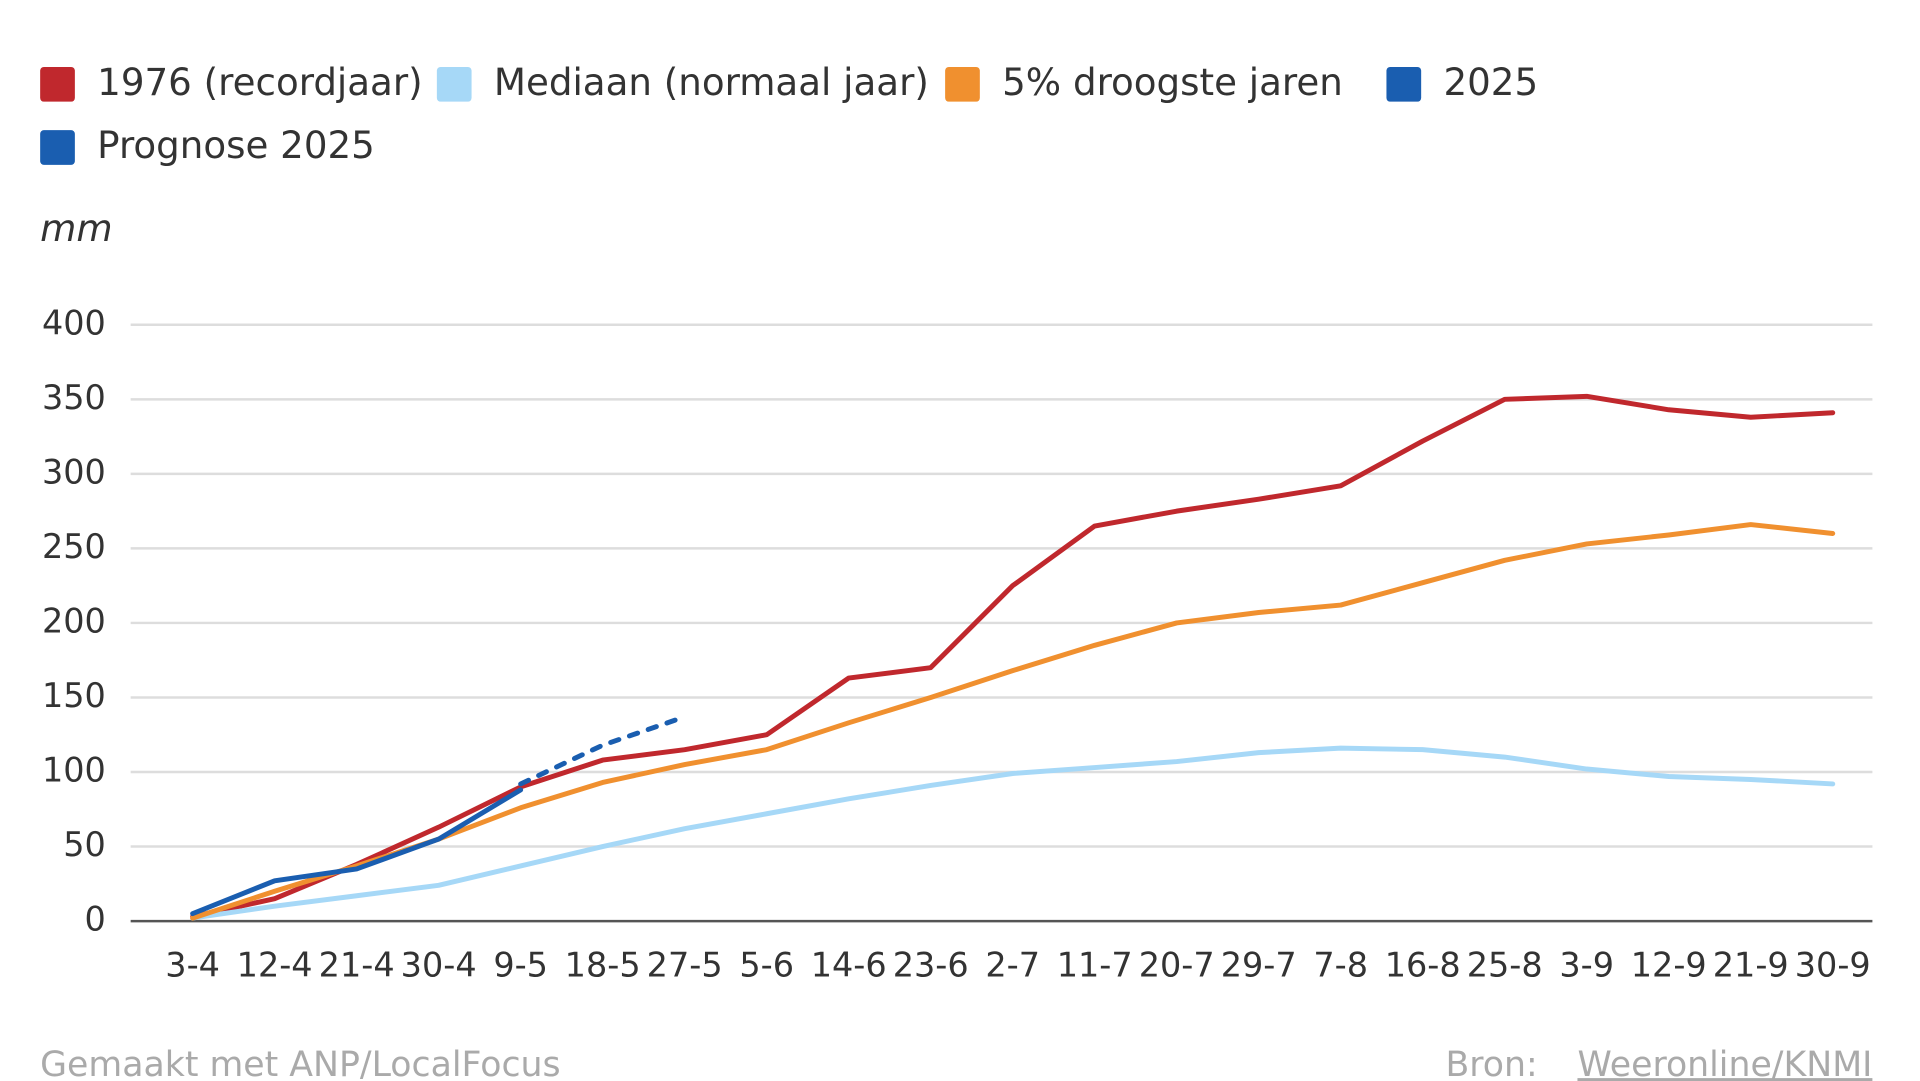 This screenshot has width=1920, height=1081. Describe the element at coordinates (76, 228) in the screenshot. I see `y-axis-label: mm` at that location.